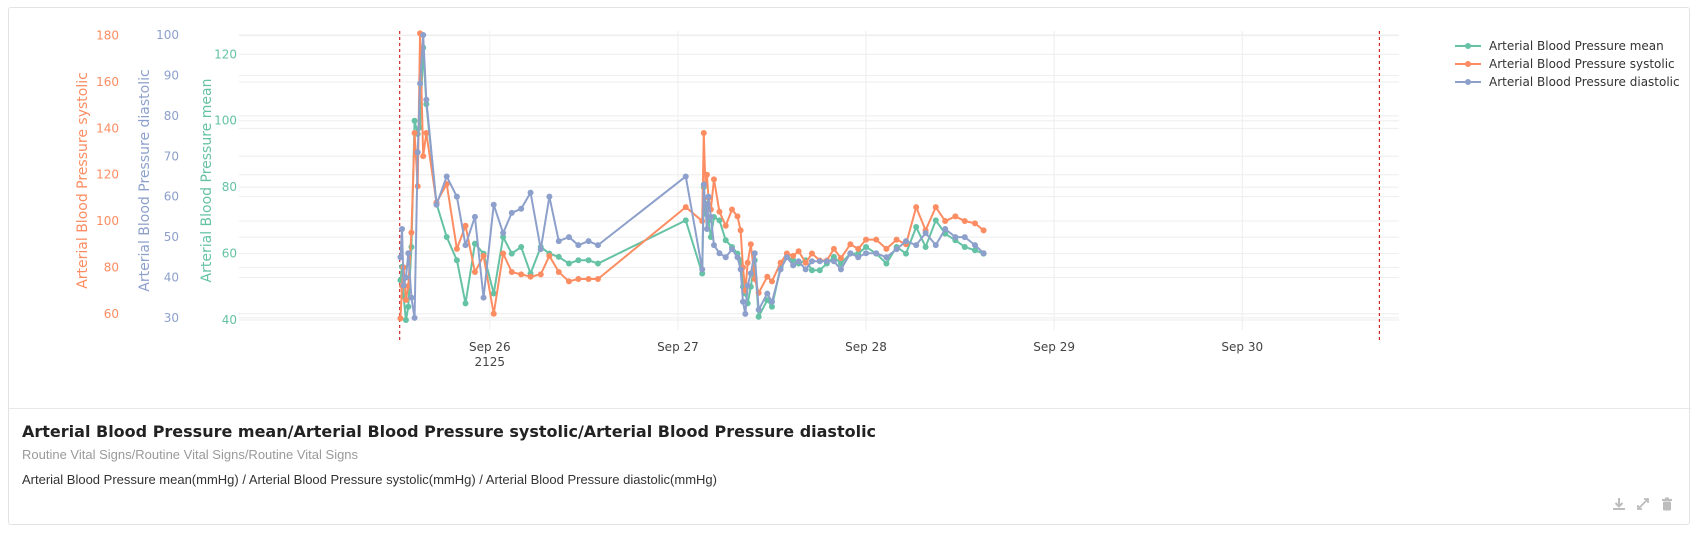  Describe the element at coordinates (1584, 82) in the screenshot. I see `legend-entry: Arterial Blood Pressure diastolic` at that location.